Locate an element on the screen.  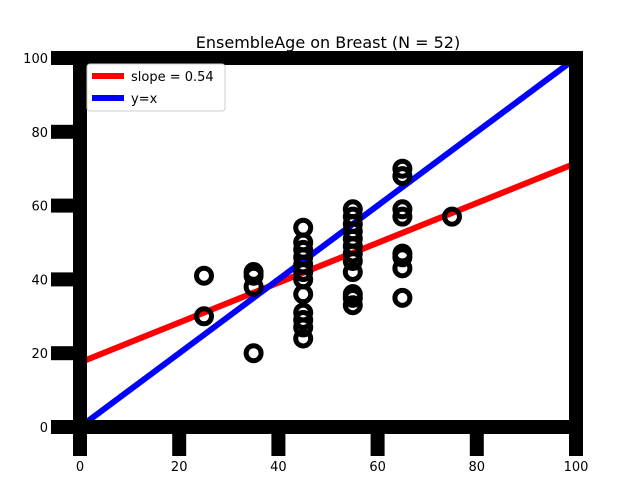
frame-bottom is located at coordinates (328, 427).